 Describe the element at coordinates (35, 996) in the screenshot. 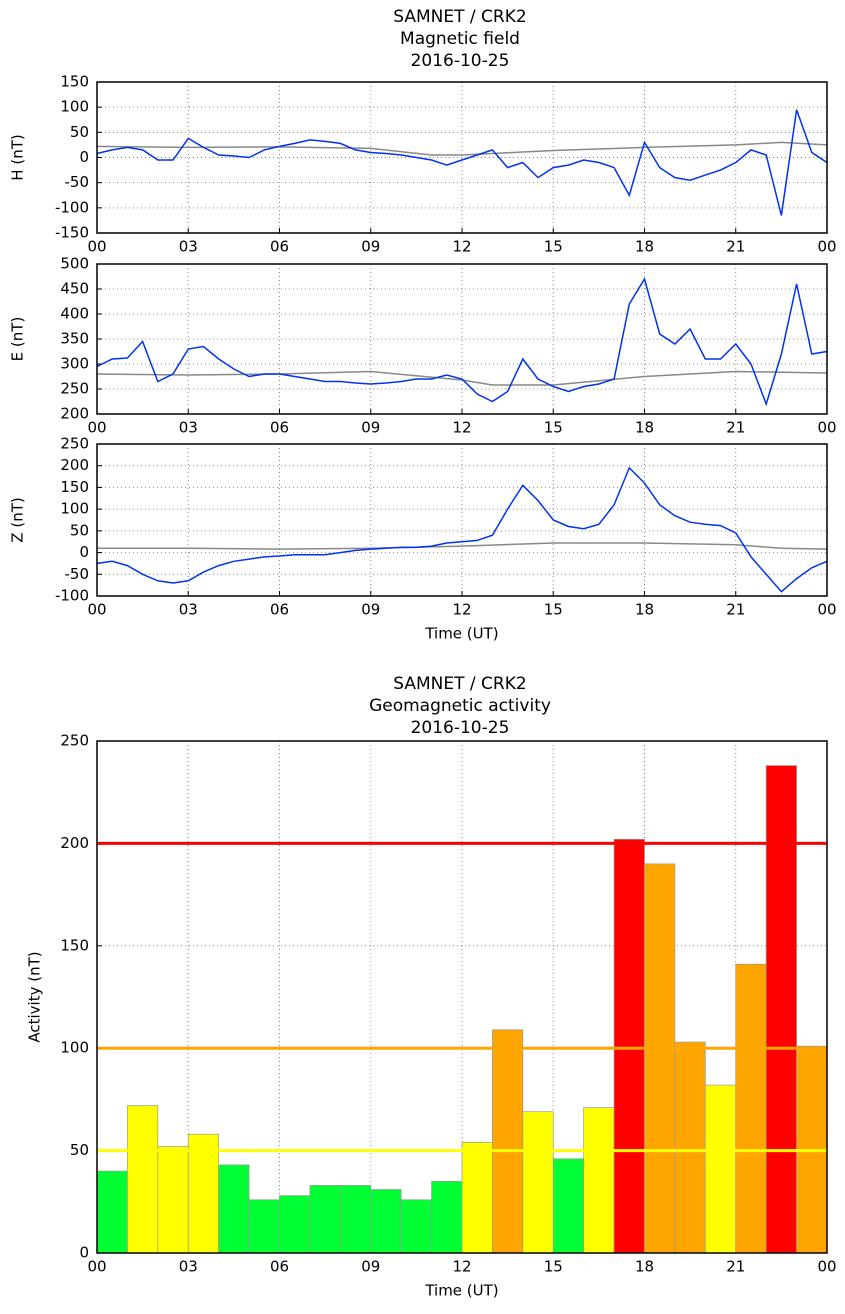

I see `y-axis-label: Activity (nT)` at that location.